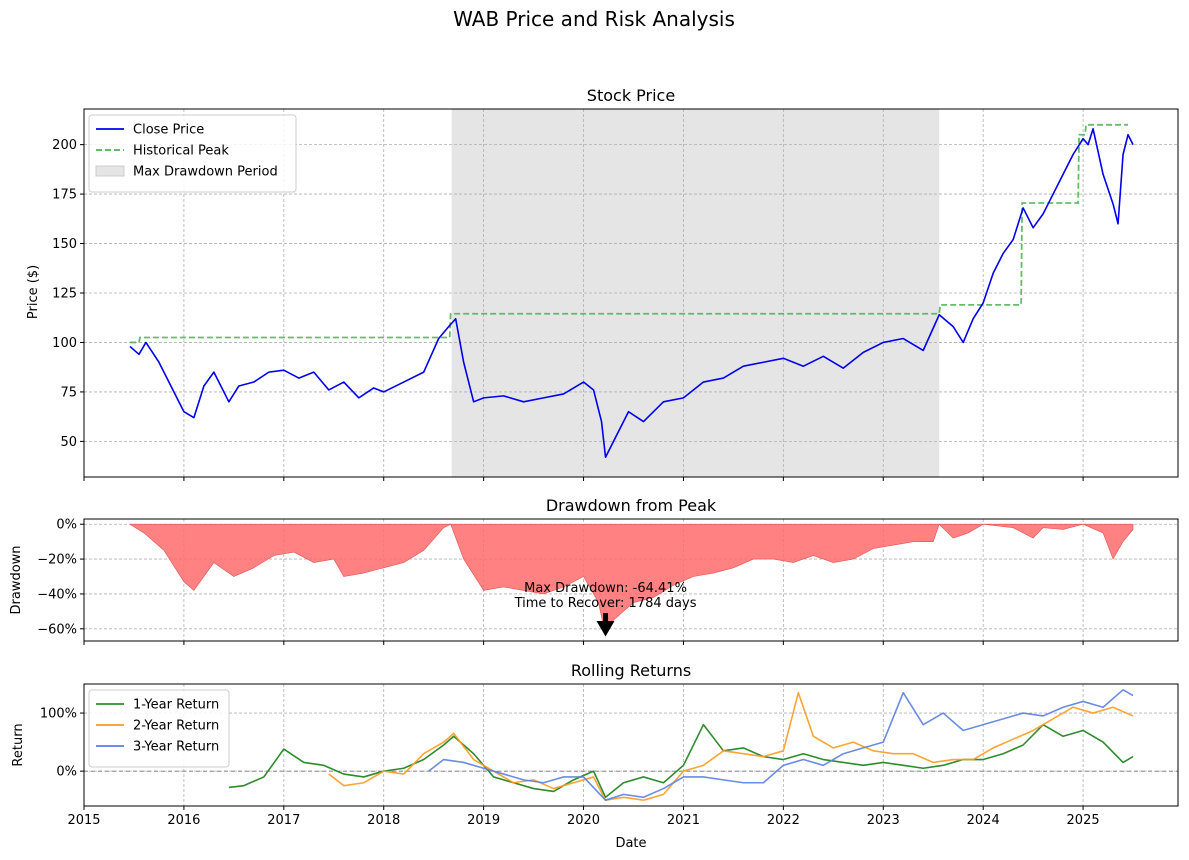  I want to click on x-tick-label: 2016, so click(183, 820).